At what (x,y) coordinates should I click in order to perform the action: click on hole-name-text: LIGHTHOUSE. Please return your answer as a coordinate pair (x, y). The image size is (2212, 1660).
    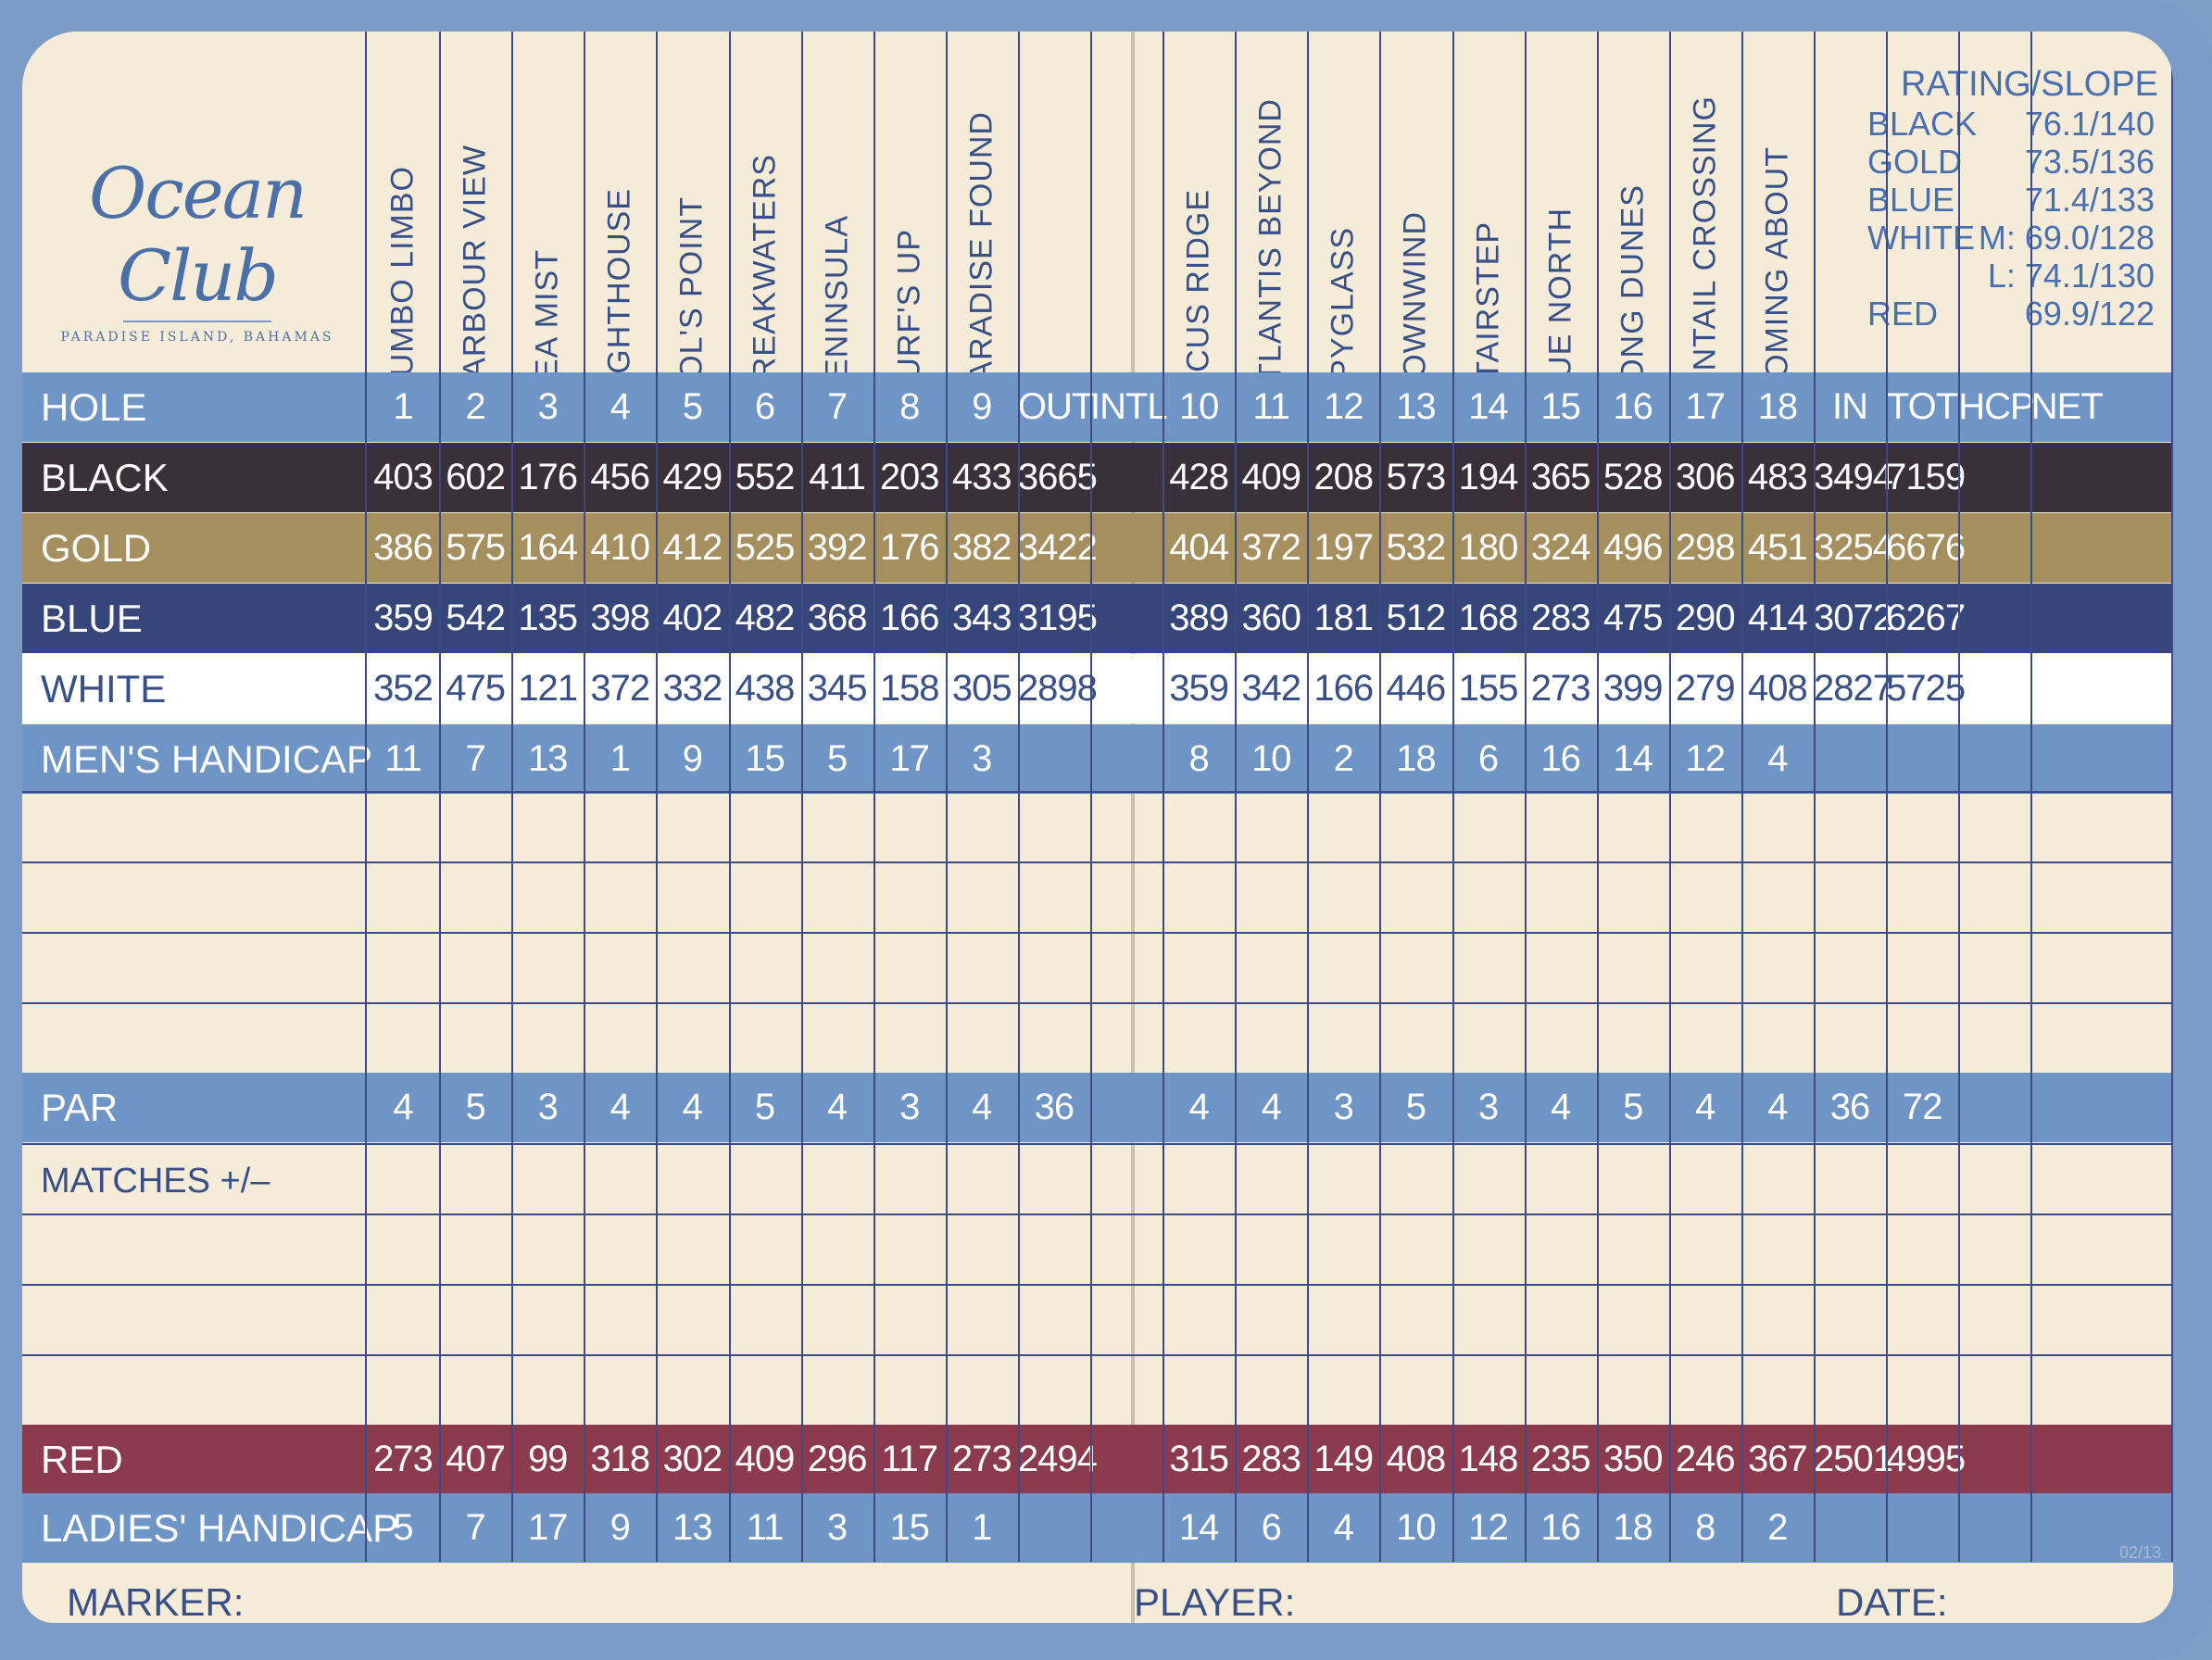
    Looking at the image, I should click on (619, 294).